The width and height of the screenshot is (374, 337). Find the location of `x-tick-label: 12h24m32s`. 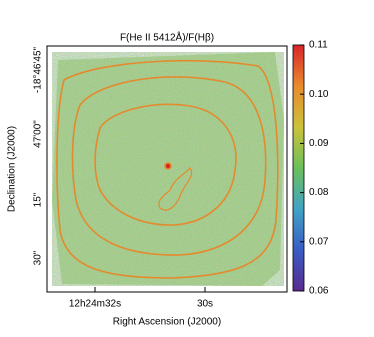

x-tick-label: 12h24m32s is located at coordinates (95, 304).